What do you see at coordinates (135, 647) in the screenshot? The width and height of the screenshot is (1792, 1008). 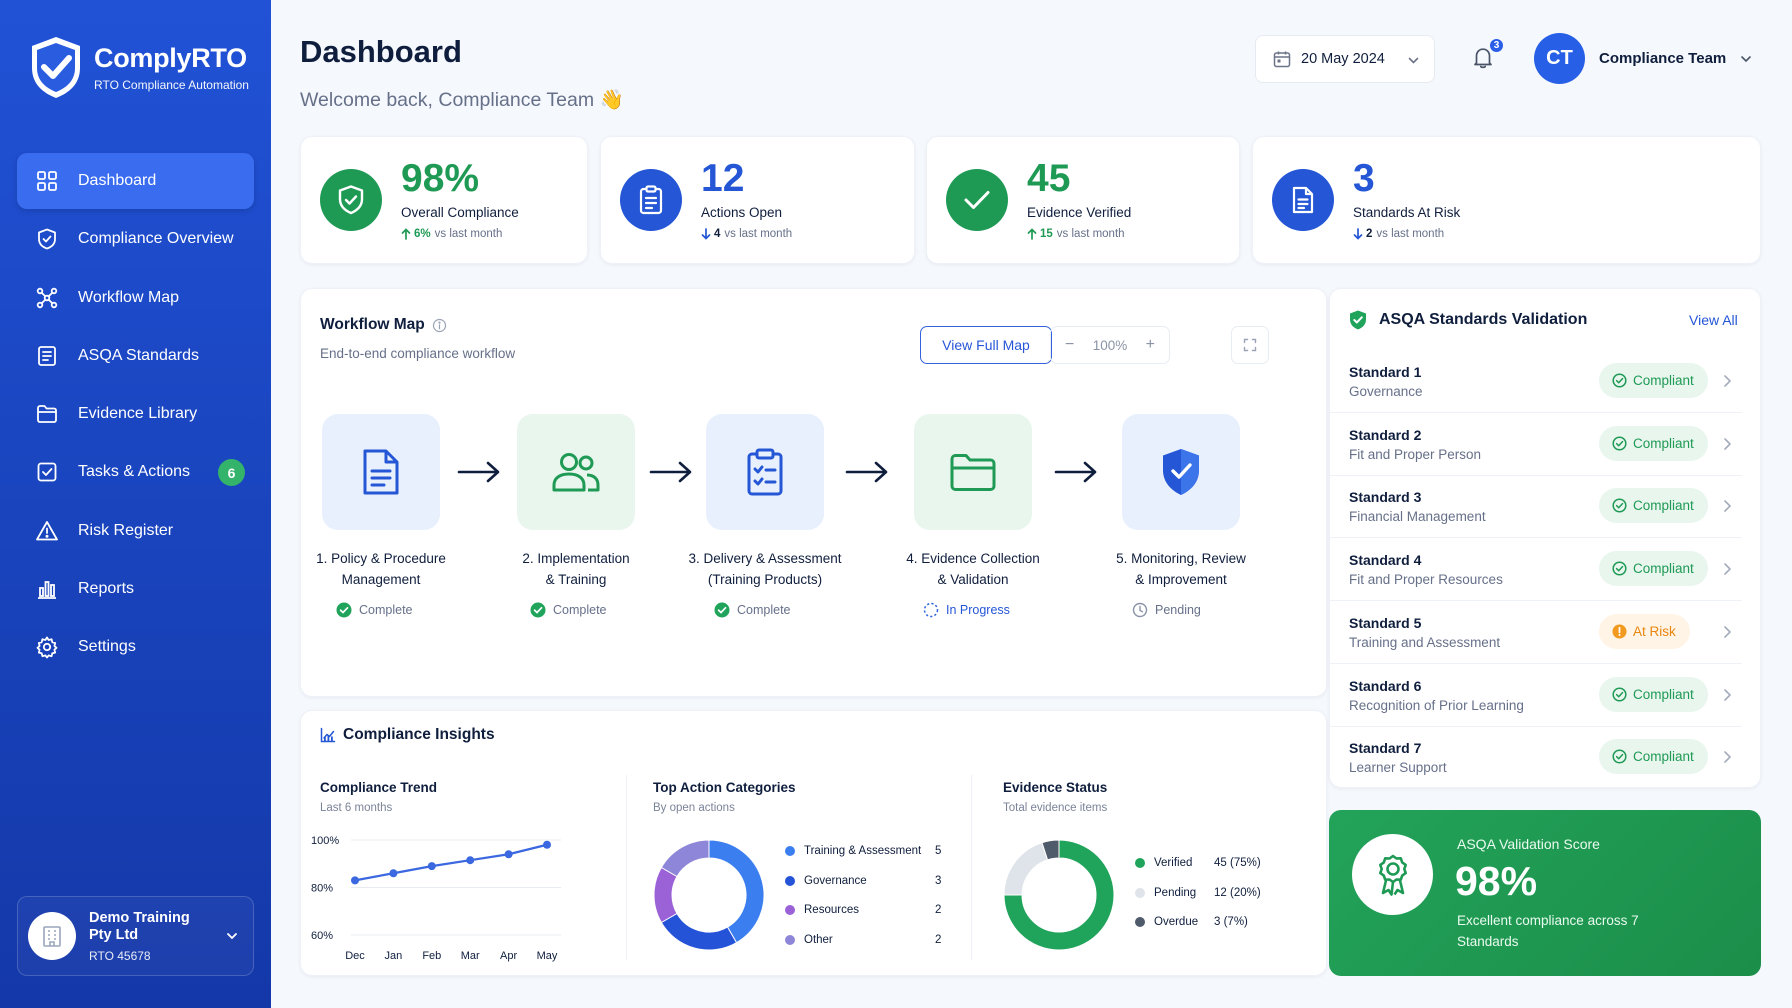 I see `sidebar-item-settings: Settings` at bounding box center [135, 647].